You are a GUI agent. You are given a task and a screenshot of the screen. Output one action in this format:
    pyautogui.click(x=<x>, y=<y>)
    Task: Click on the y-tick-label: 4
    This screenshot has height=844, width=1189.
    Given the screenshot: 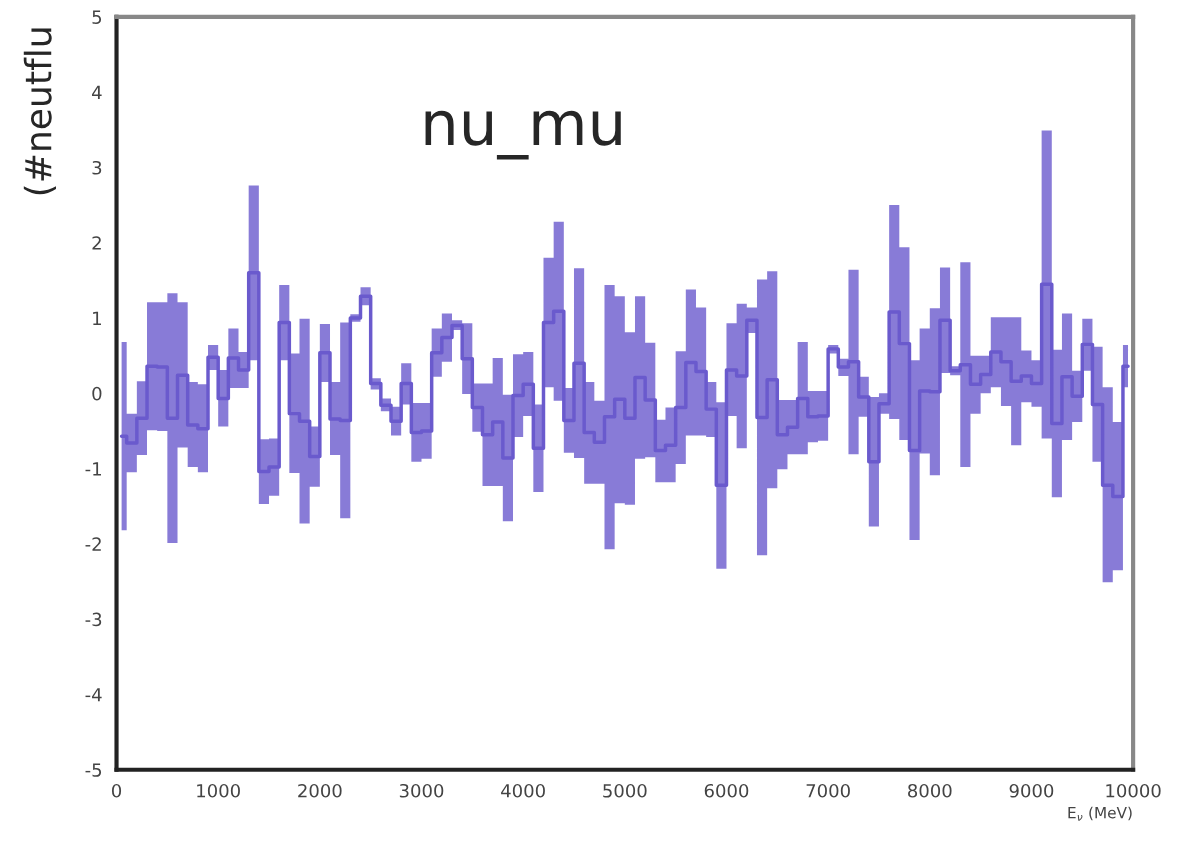 What is the action you would take?
    pyautogui.click(x=97, y=92)
    